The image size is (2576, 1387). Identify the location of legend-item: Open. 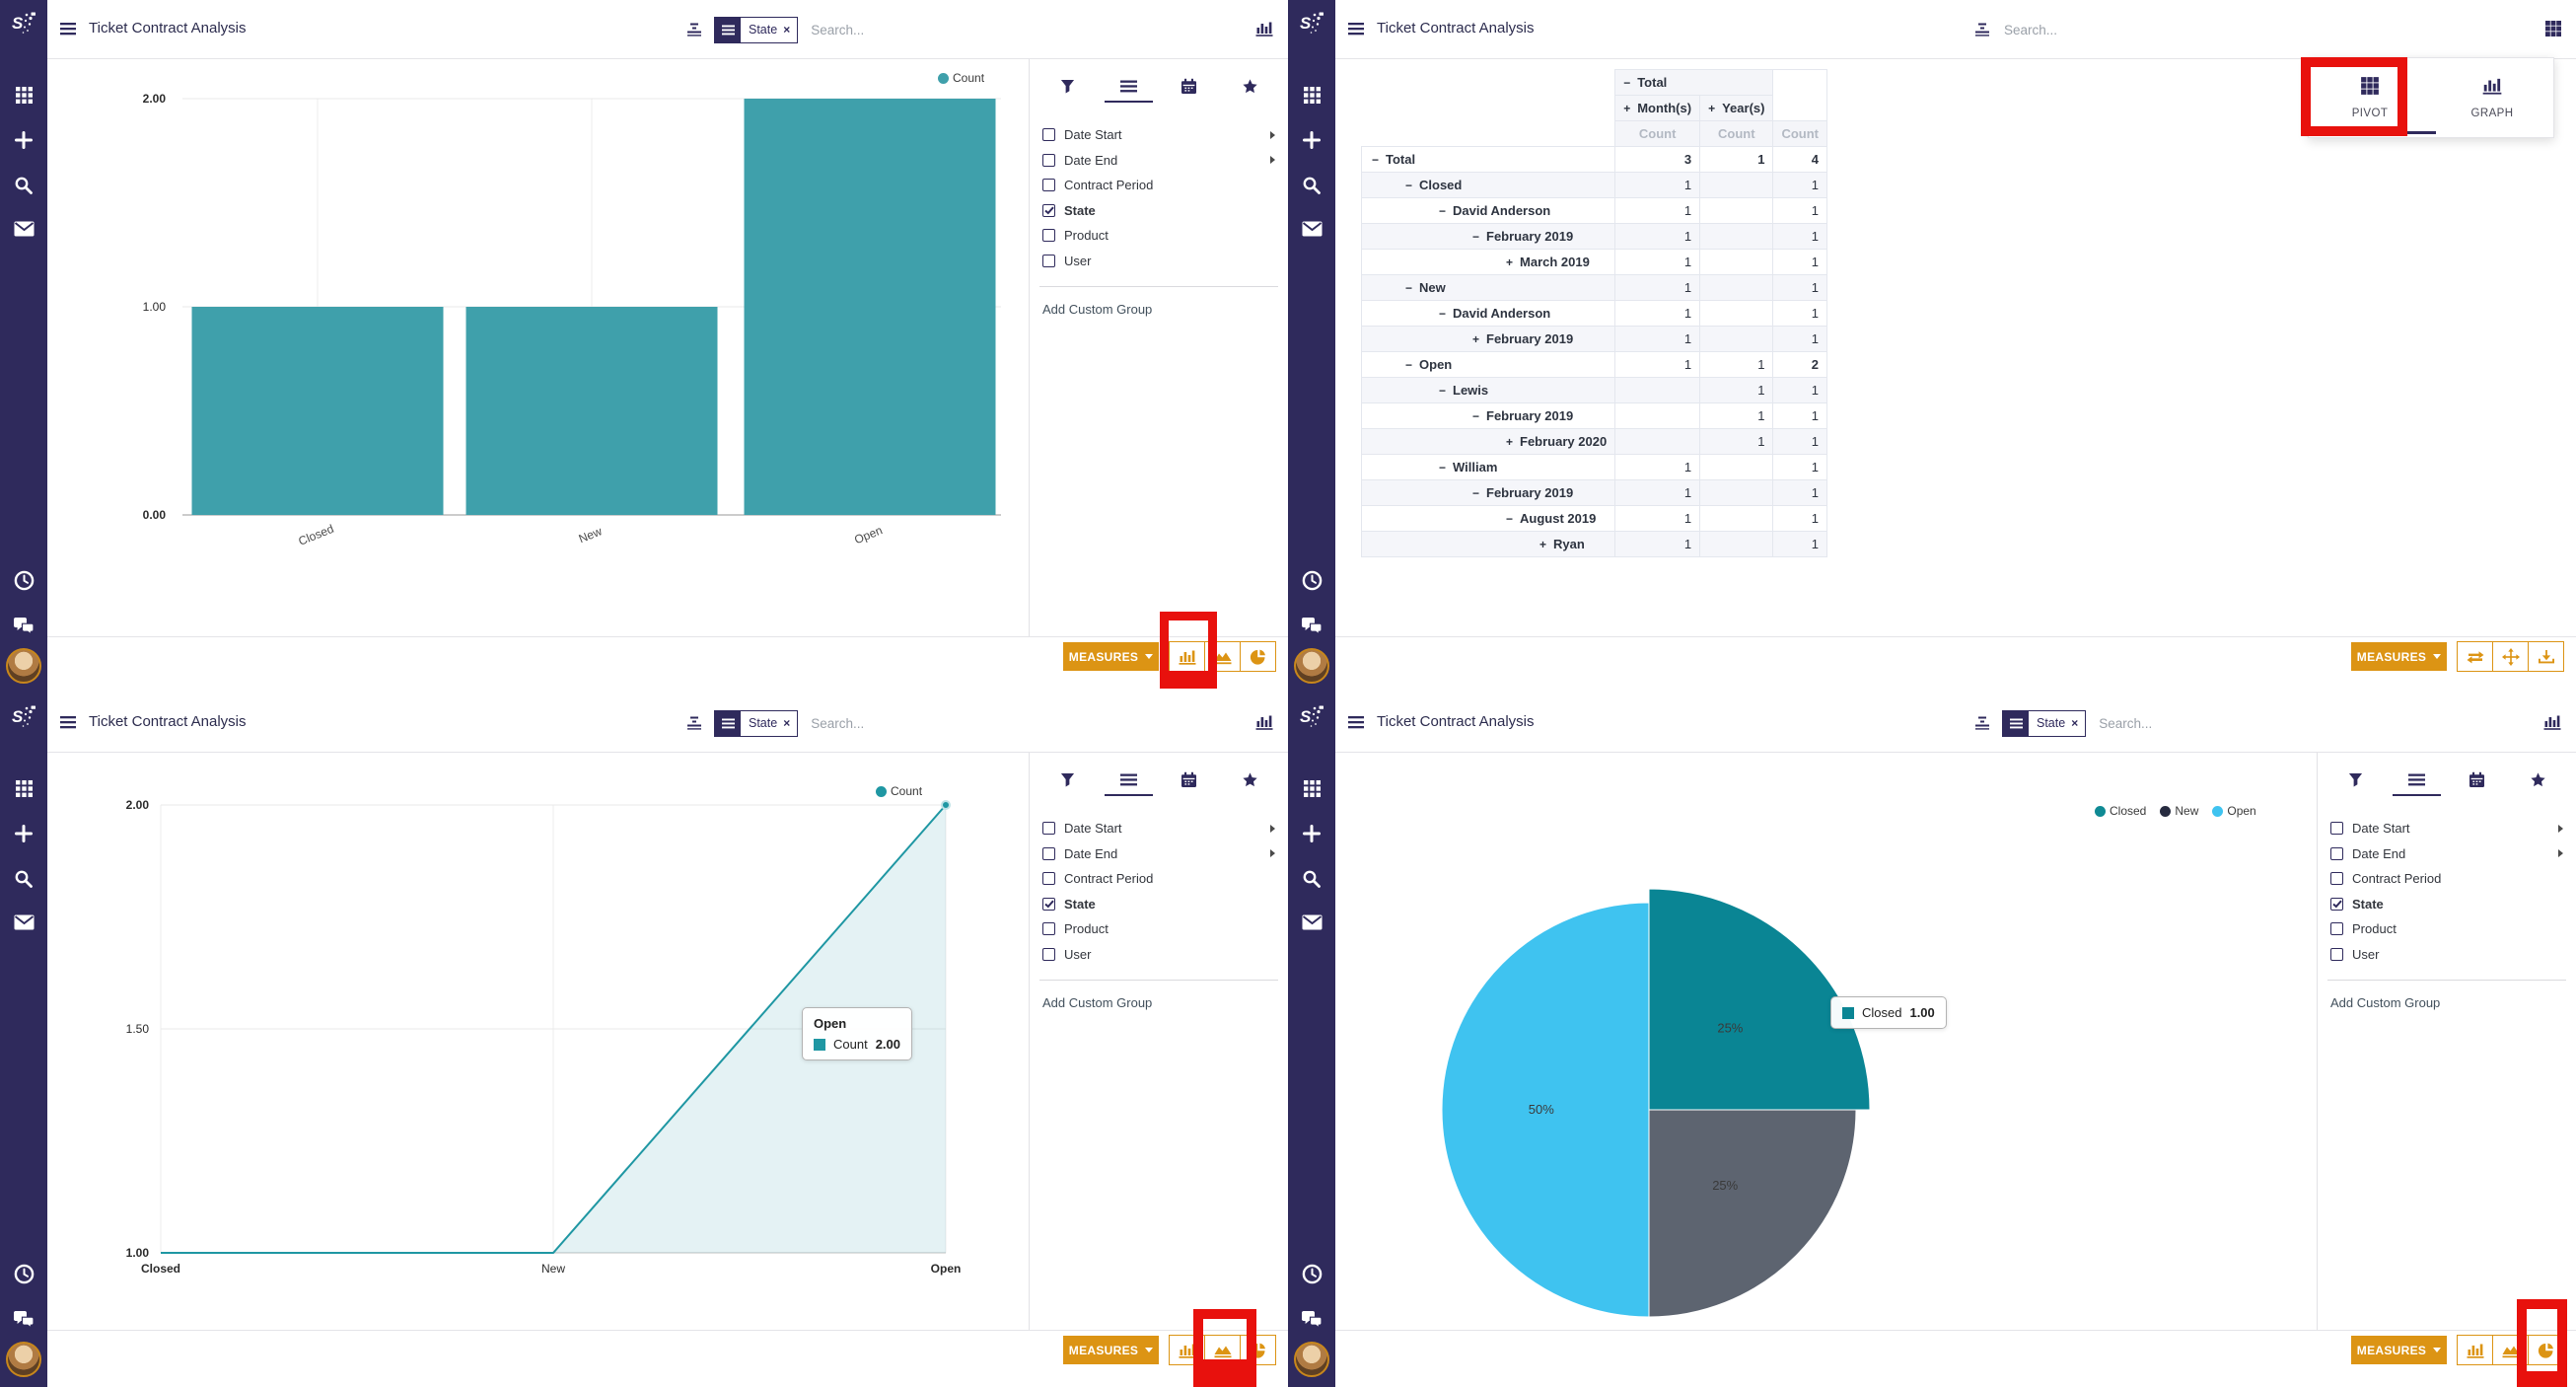
(2234, 811).